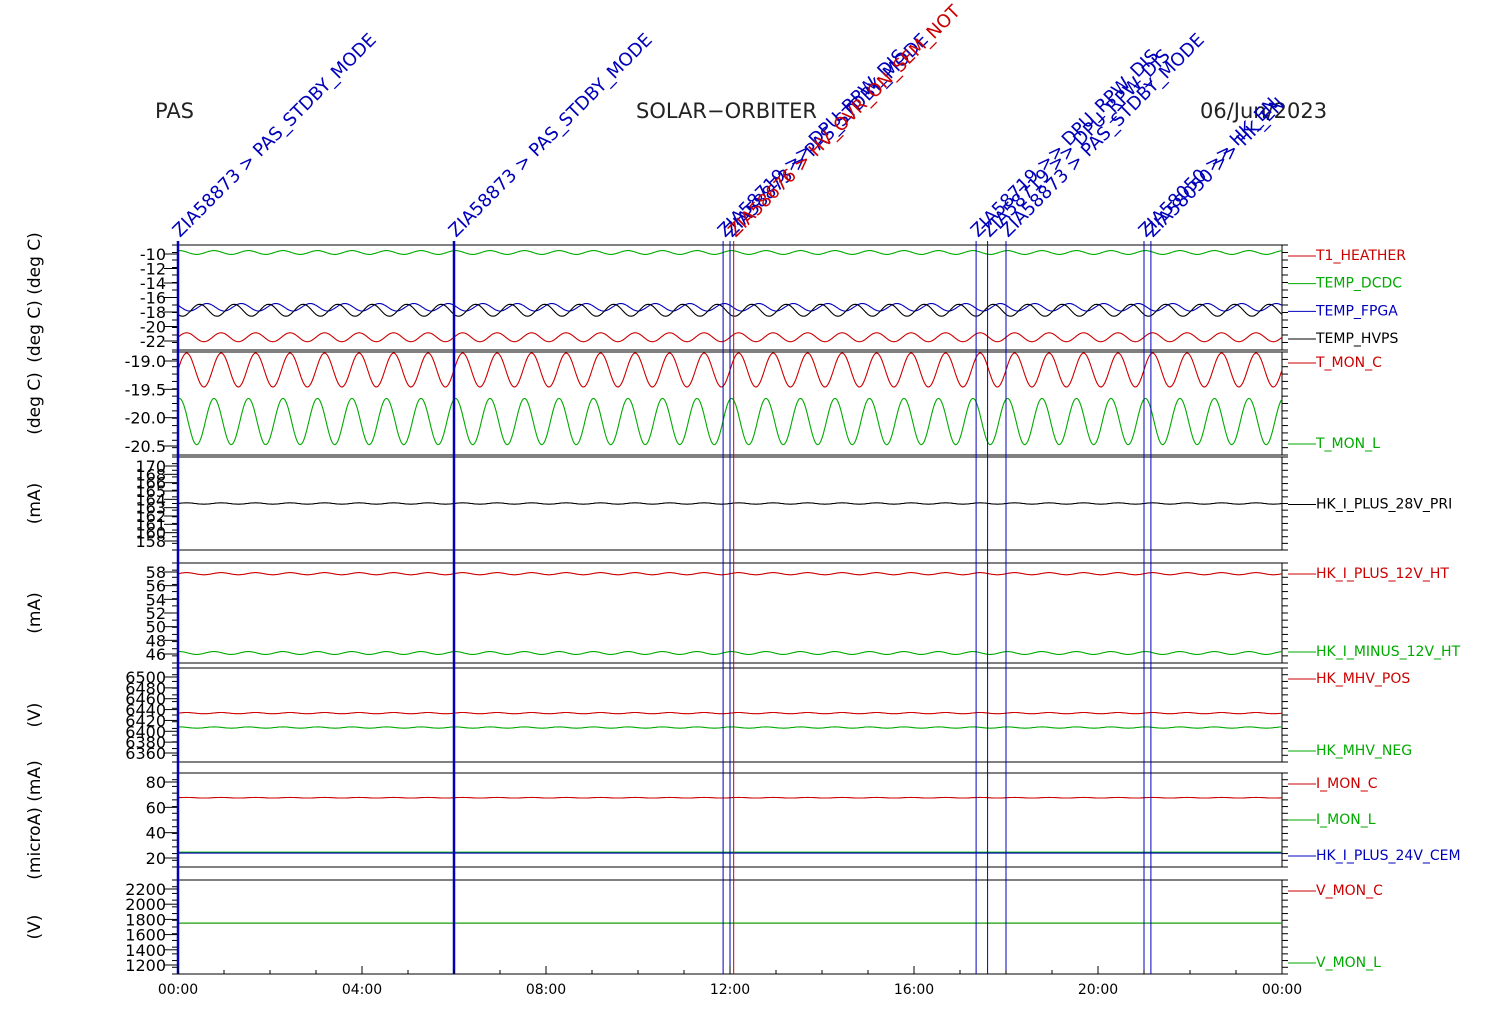 This screenshot has width=1512, height=1020. I want to click on legend-label: V_MON_C, so click(1349, 891).